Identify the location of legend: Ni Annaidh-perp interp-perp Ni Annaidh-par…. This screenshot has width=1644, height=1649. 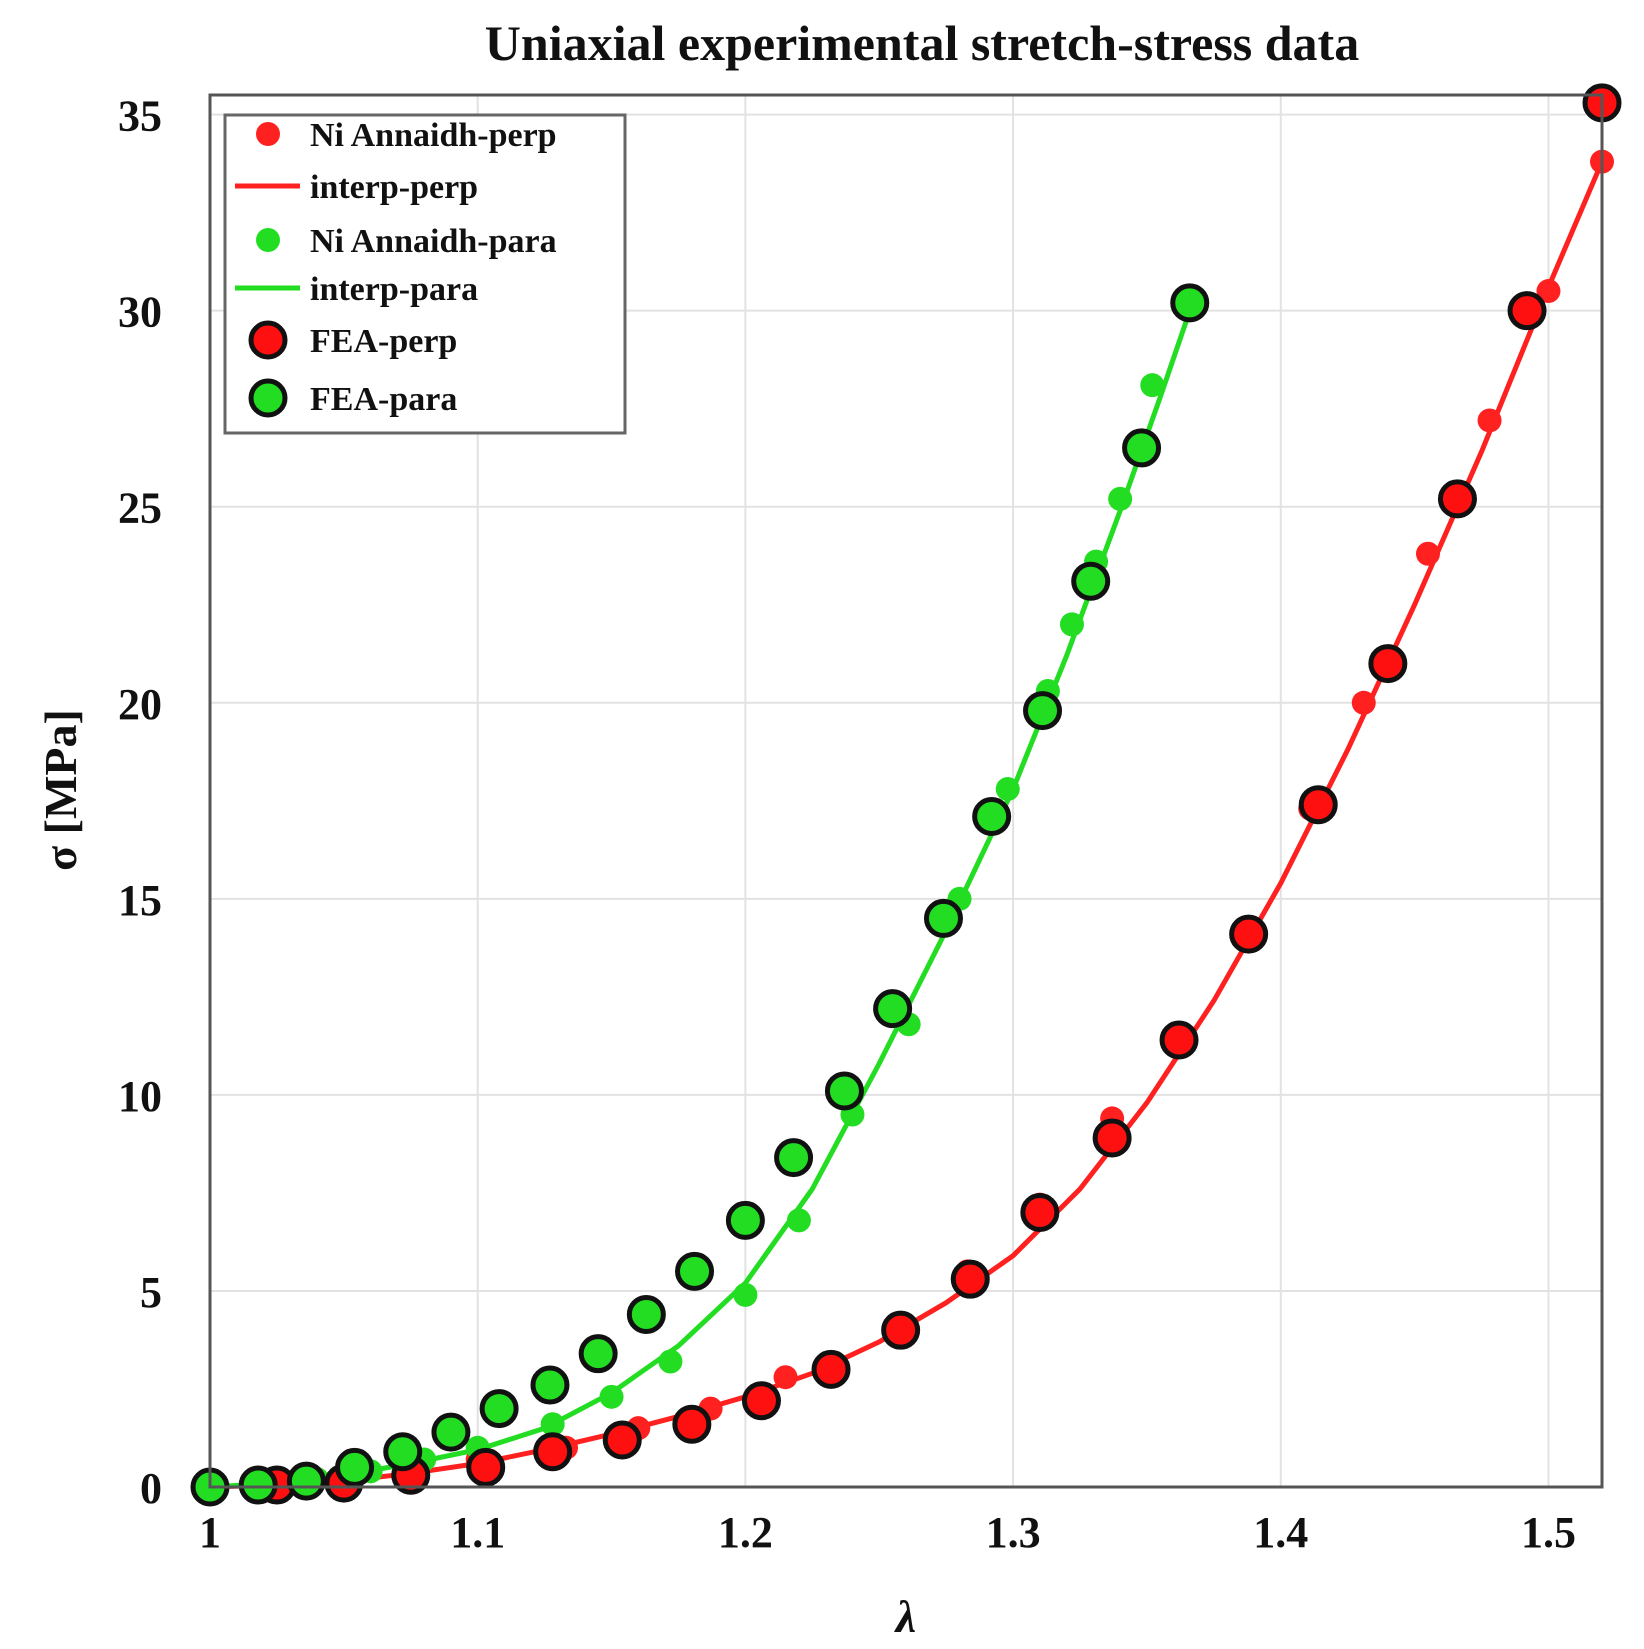
(425, 274).